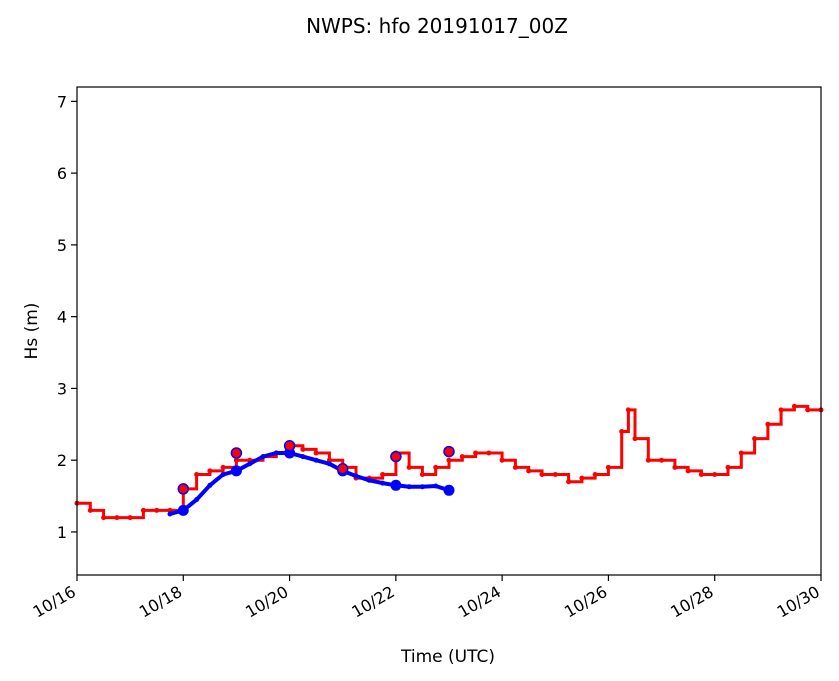  Describe the element at coordinates (309, 483) in the screenshot. I see `series-hs-blue-line` at that location.